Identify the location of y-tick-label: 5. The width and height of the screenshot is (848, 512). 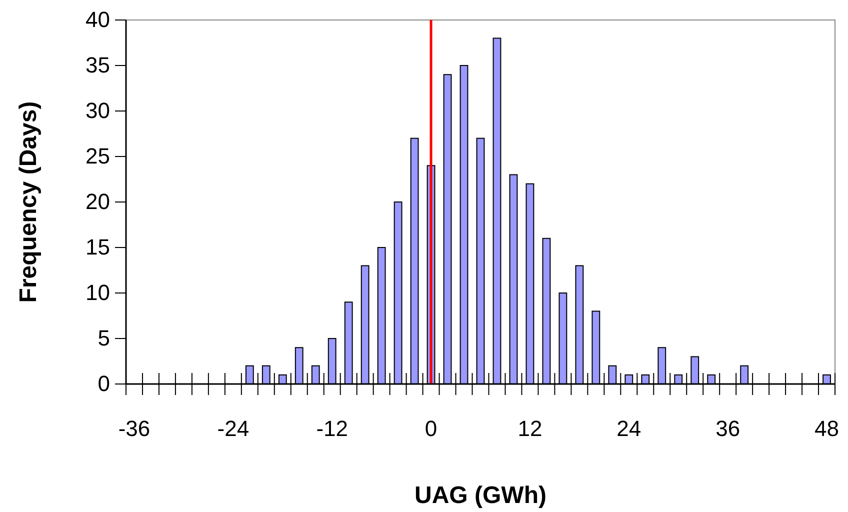
(104, 338).